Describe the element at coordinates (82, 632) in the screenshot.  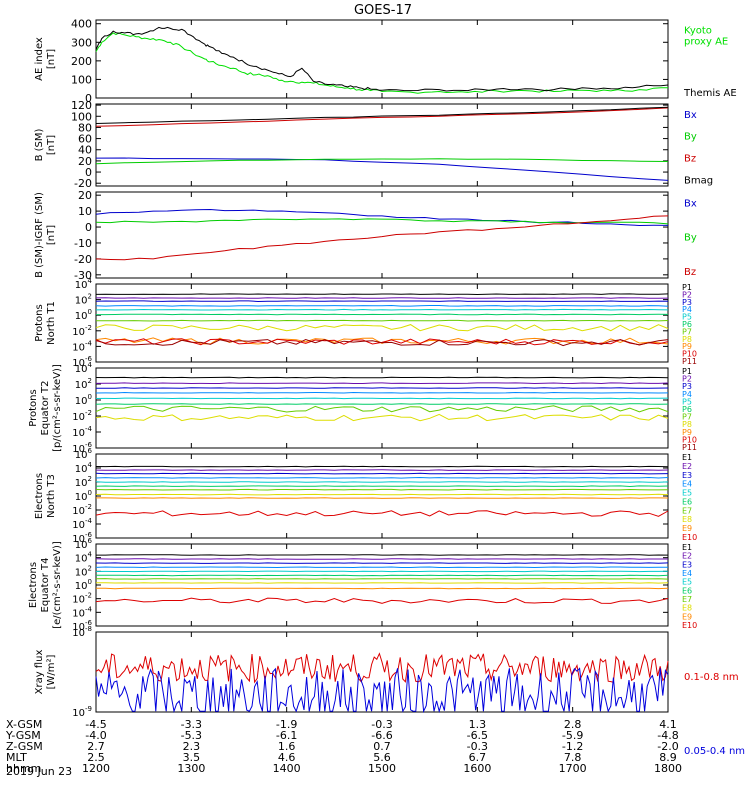
I see `y-tick-label: 10⁻⁸` at that location.